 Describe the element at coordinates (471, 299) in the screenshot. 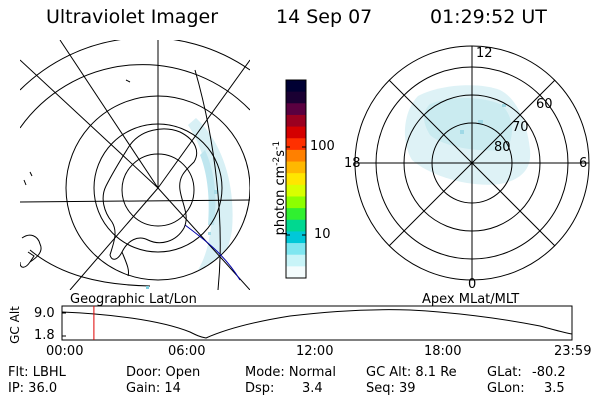

I see `right-panel-caption: Apex MLat/MLT` at that location.